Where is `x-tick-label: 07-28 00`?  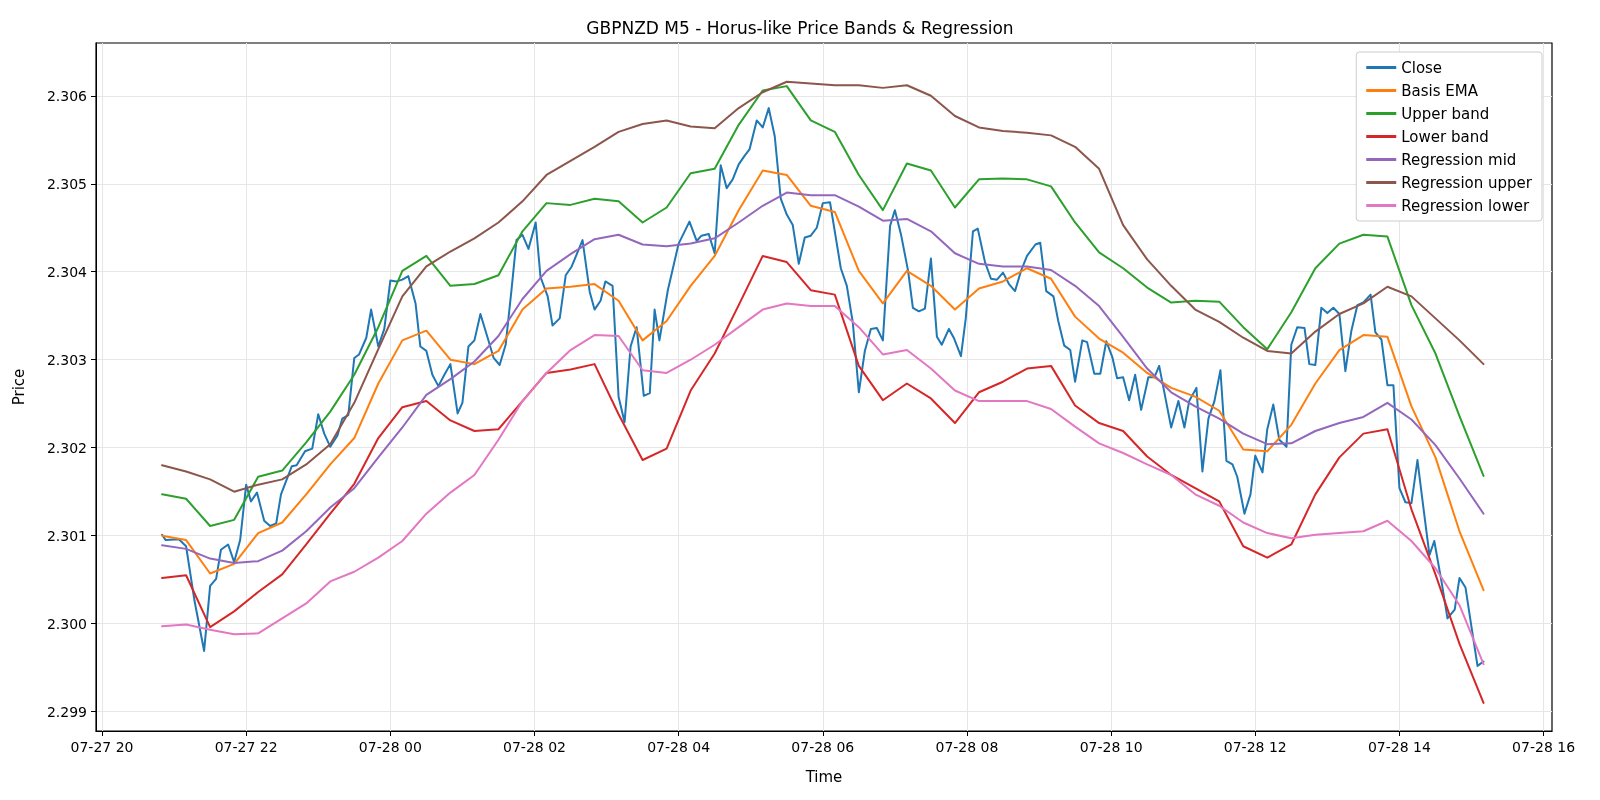
x-tick-label: 07-28 00 is located at coordinates (390, 747).